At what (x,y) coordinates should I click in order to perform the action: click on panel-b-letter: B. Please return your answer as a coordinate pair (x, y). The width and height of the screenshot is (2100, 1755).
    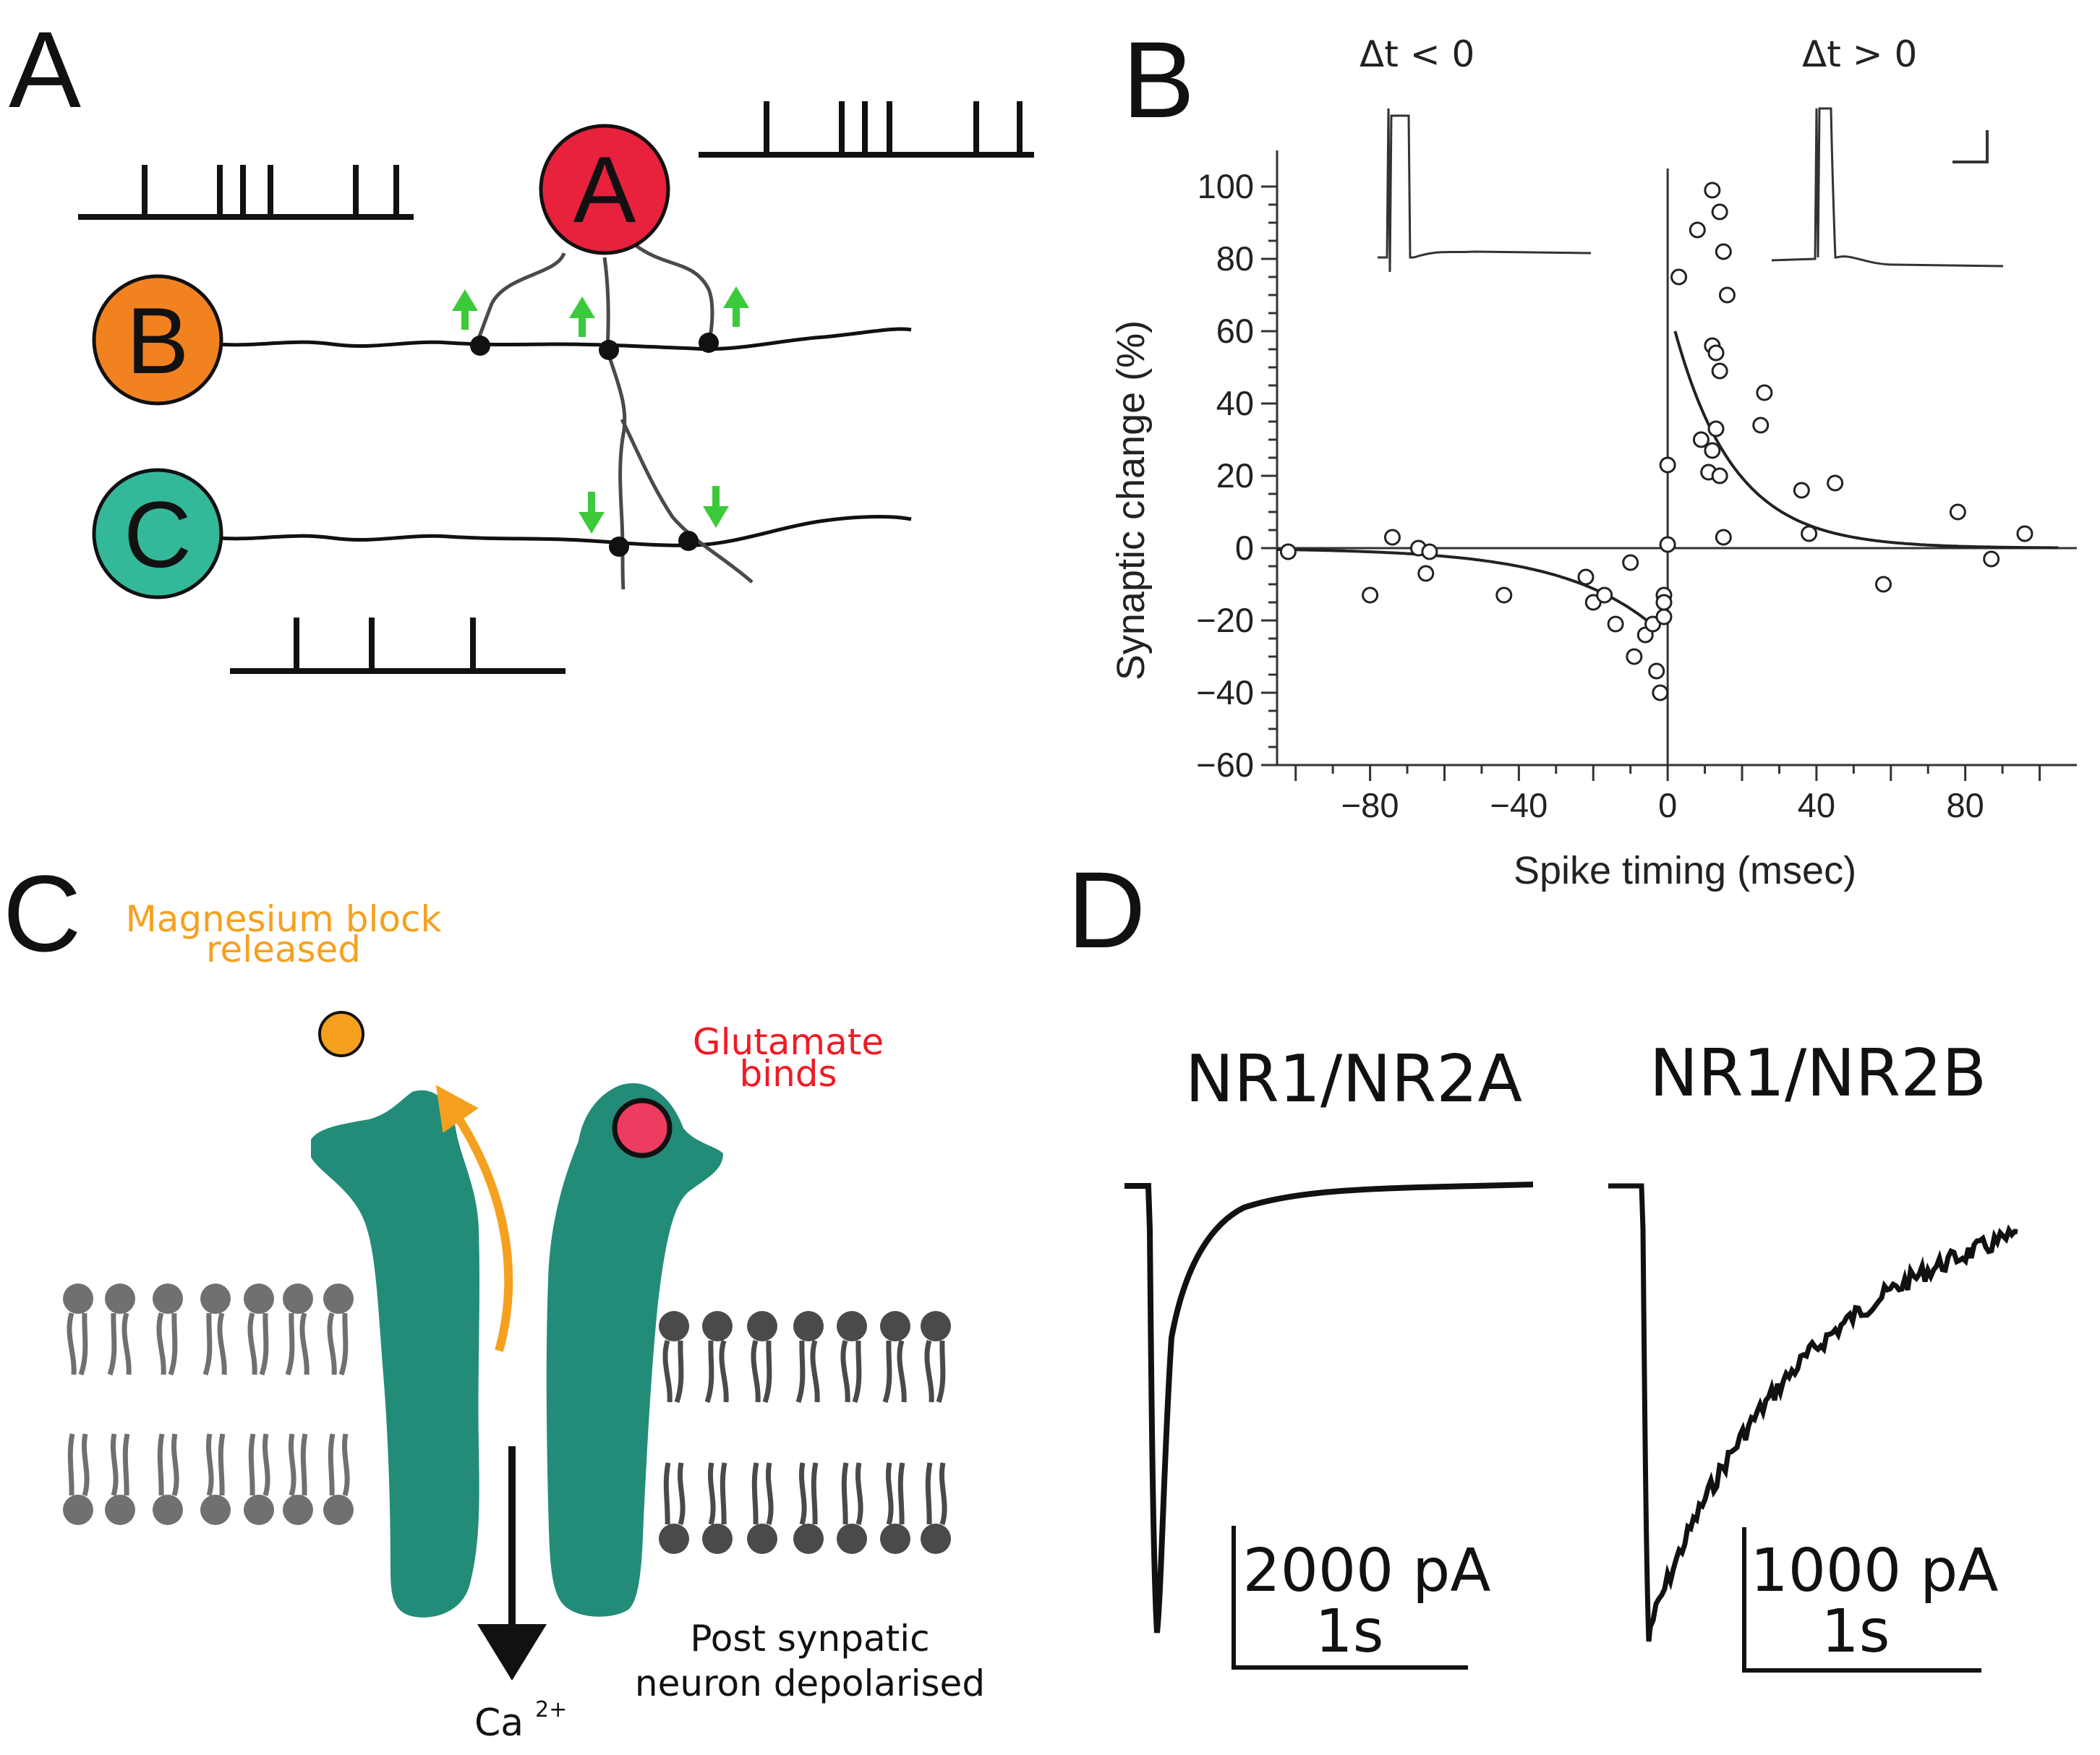
    Looking at the image, I should click on (1158, 79).